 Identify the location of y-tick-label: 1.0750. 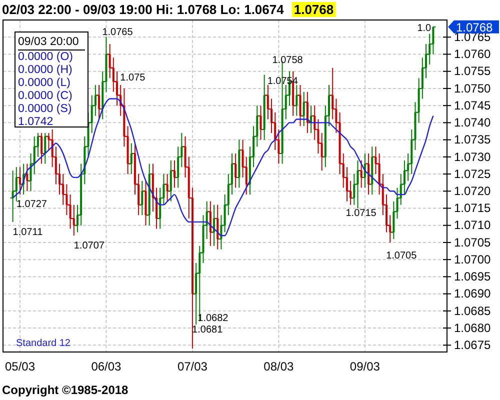
(473, 88).